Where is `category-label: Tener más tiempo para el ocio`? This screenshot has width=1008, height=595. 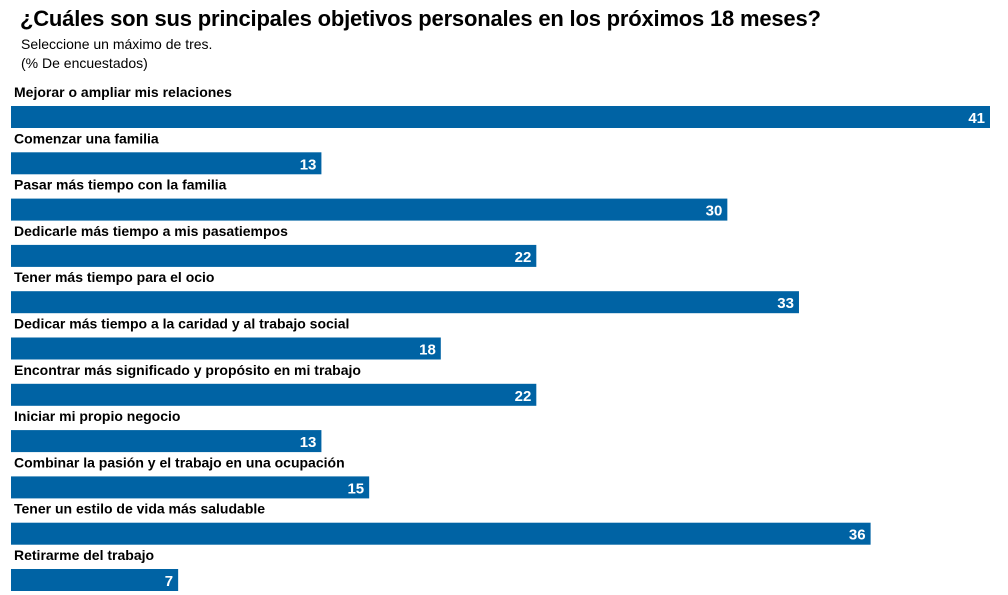 category-label: Tener más tiempo para el ocio is located at coordinates (114, 277).